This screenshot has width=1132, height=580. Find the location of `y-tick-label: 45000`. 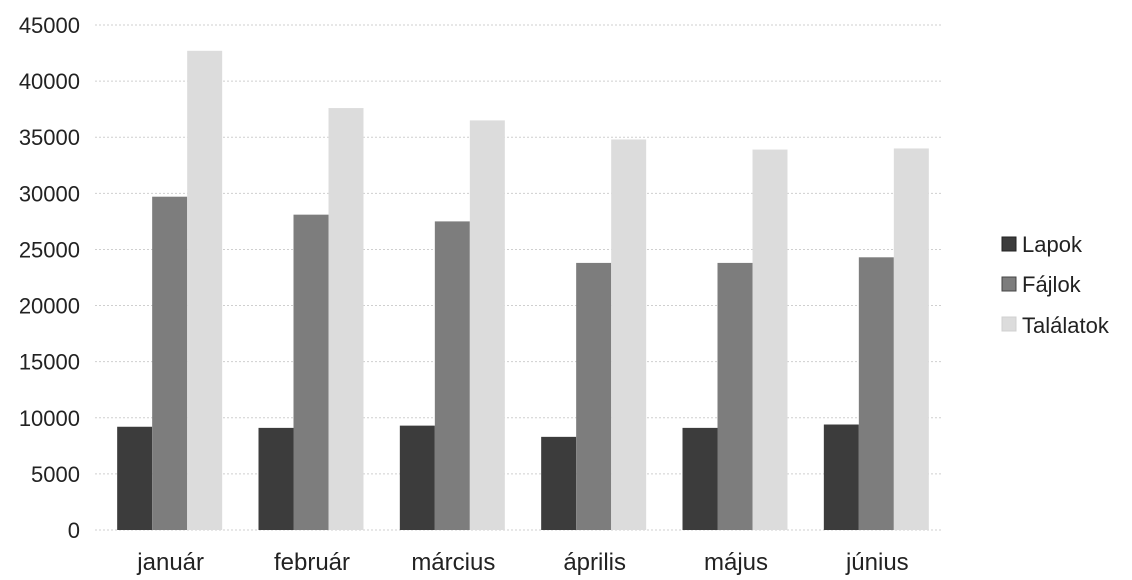

y-tick-label: 45000 is located at coordinates (49, 25).